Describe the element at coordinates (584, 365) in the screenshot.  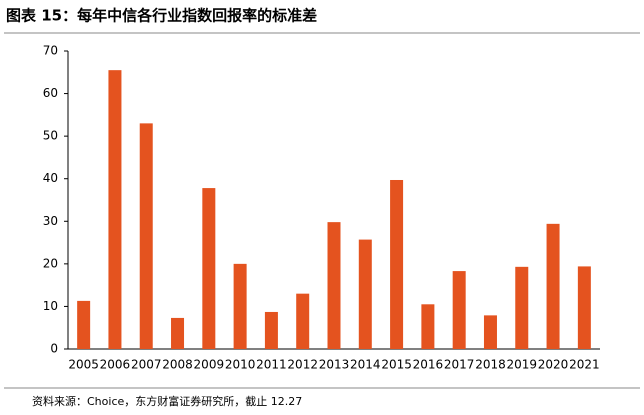
I see `x-tick-label: 2021` at that location.